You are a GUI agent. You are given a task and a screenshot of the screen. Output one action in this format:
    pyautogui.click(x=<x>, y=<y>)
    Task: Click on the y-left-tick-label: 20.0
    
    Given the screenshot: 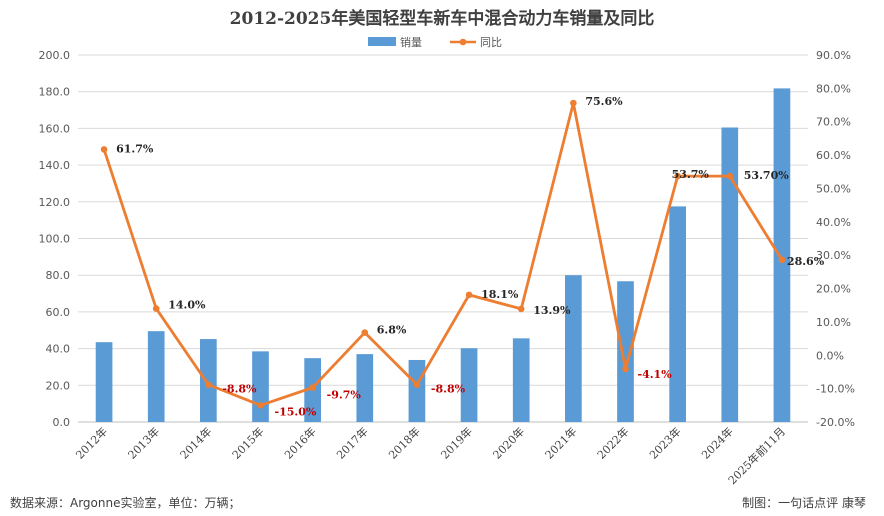 What is the action you would take?
    pyautogui.click(x=58, y=385)
    